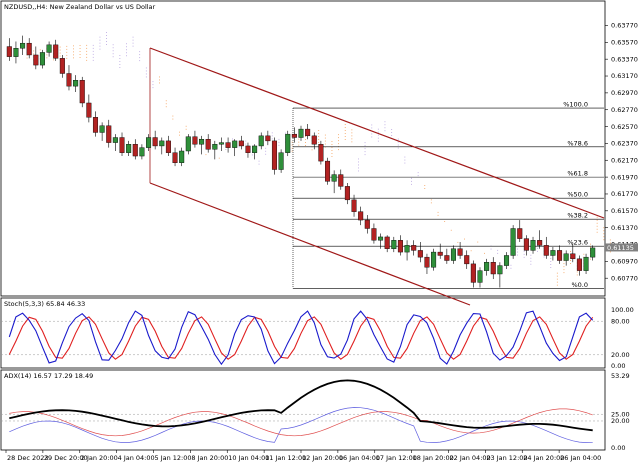 This screenshot has width=639, height=465. I want to click on price-tick-label: 0.62370, so click(624, 144).